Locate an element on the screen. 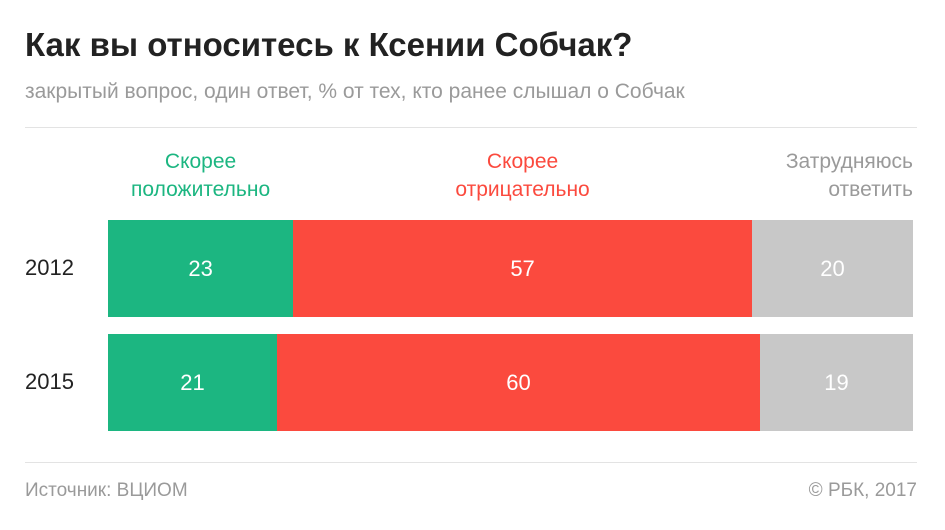  bar-segment-2012-1: 23 is located at coordinates (201, 268).